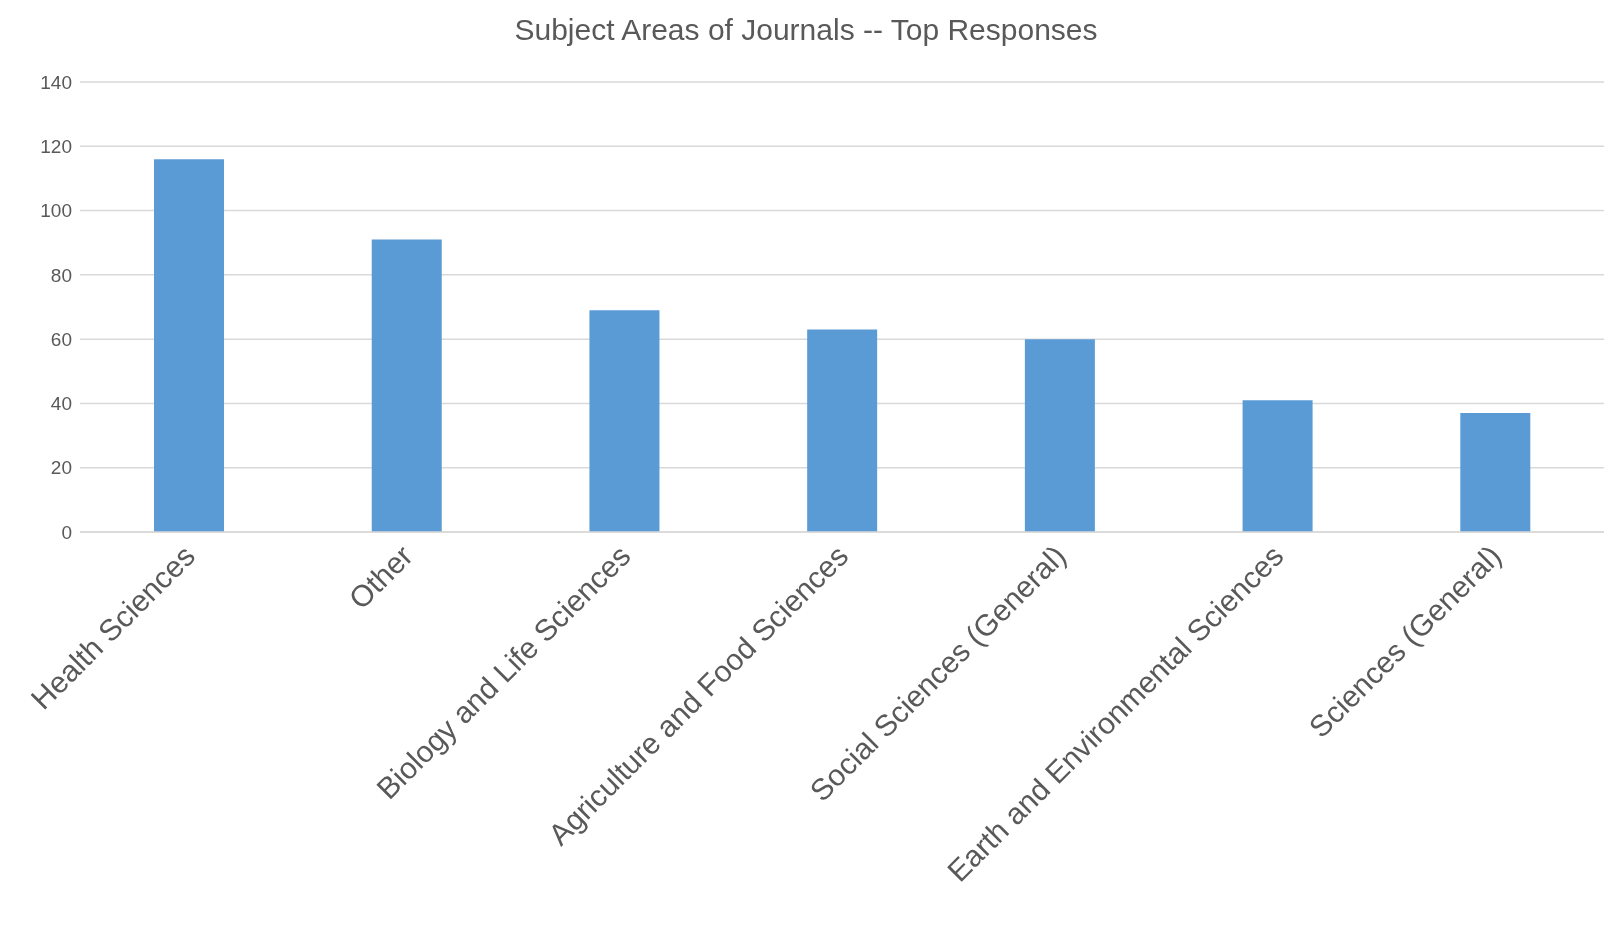 This screenshot has height=937, width=1612. Describe the element at coordinates (56, 211) in the screenshot. I see `y-tick-label: 100` at that location.